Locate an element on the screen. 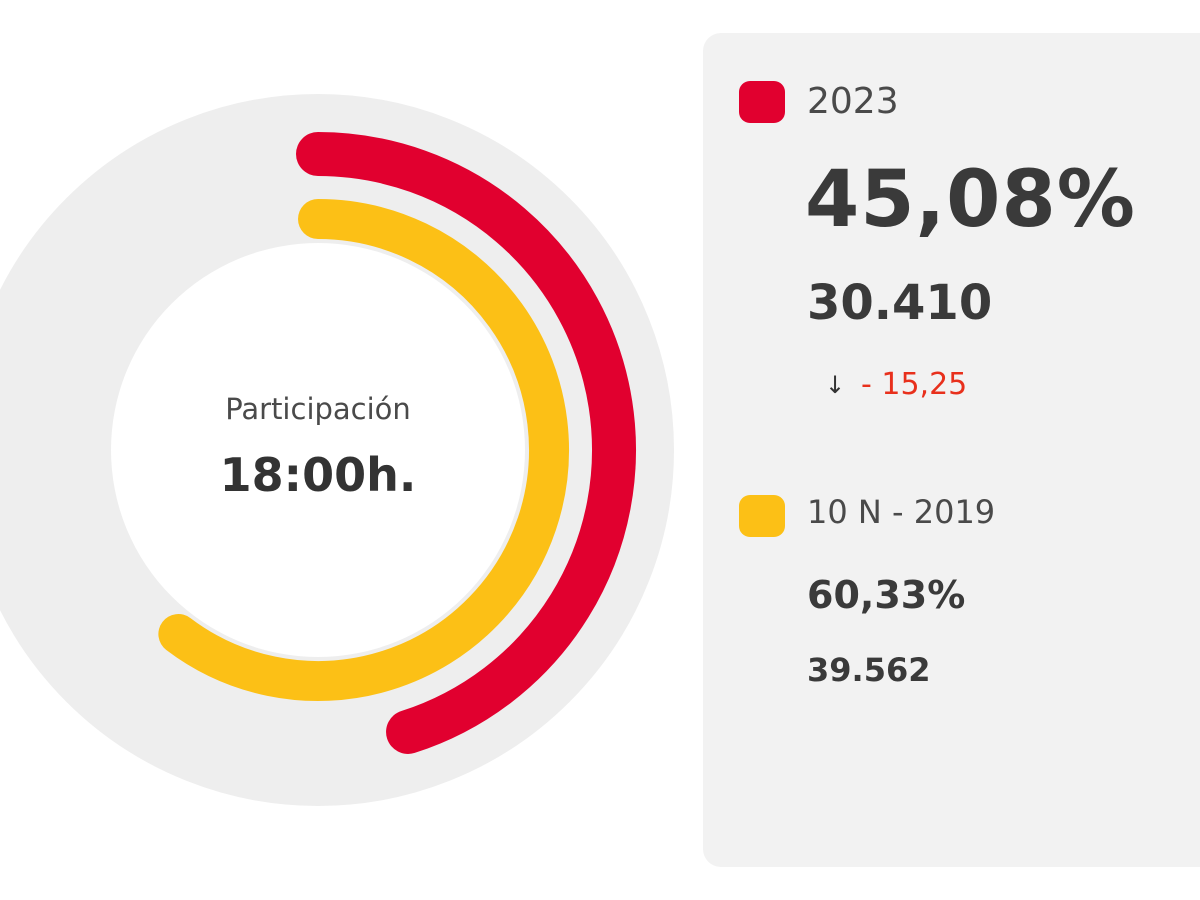 This screenshot has width=1200, height=900. delta-value: - 15,25 is located at coordinates (914, 384).